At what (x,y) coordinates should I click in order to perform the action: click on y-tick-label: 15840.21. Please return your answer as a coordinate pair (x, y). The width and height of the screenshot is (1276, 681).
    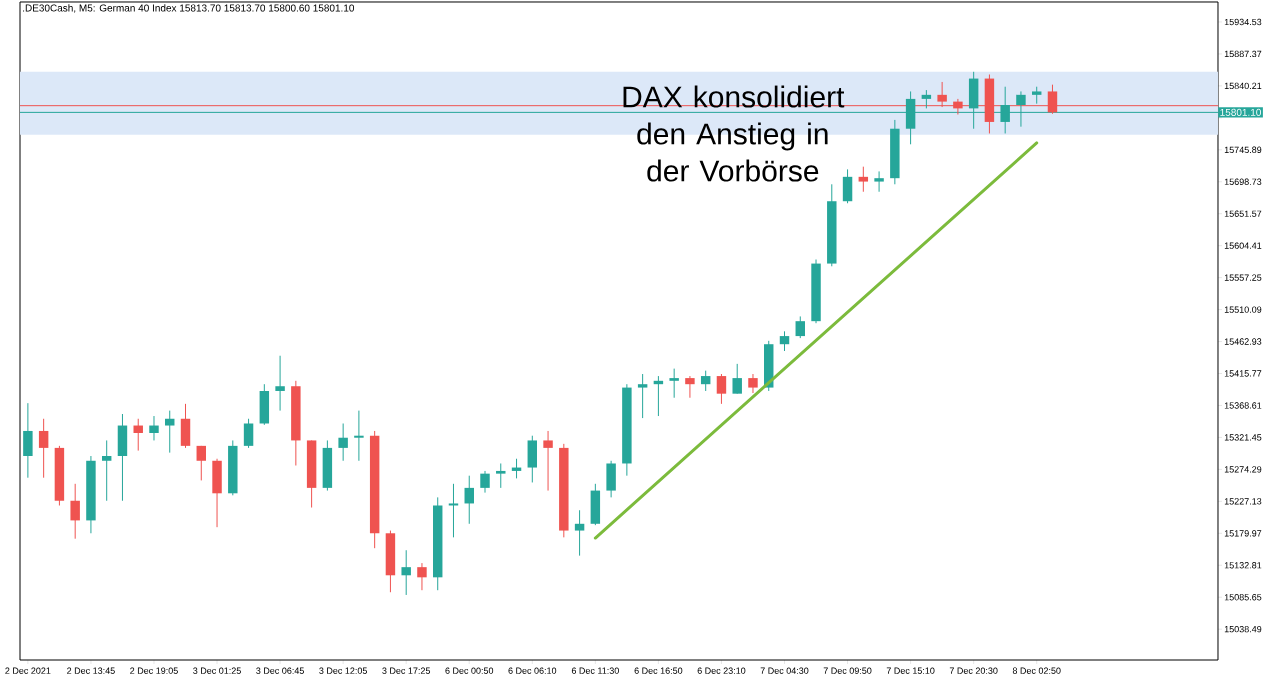
    Looking at the image, I should click on (1243, 86).